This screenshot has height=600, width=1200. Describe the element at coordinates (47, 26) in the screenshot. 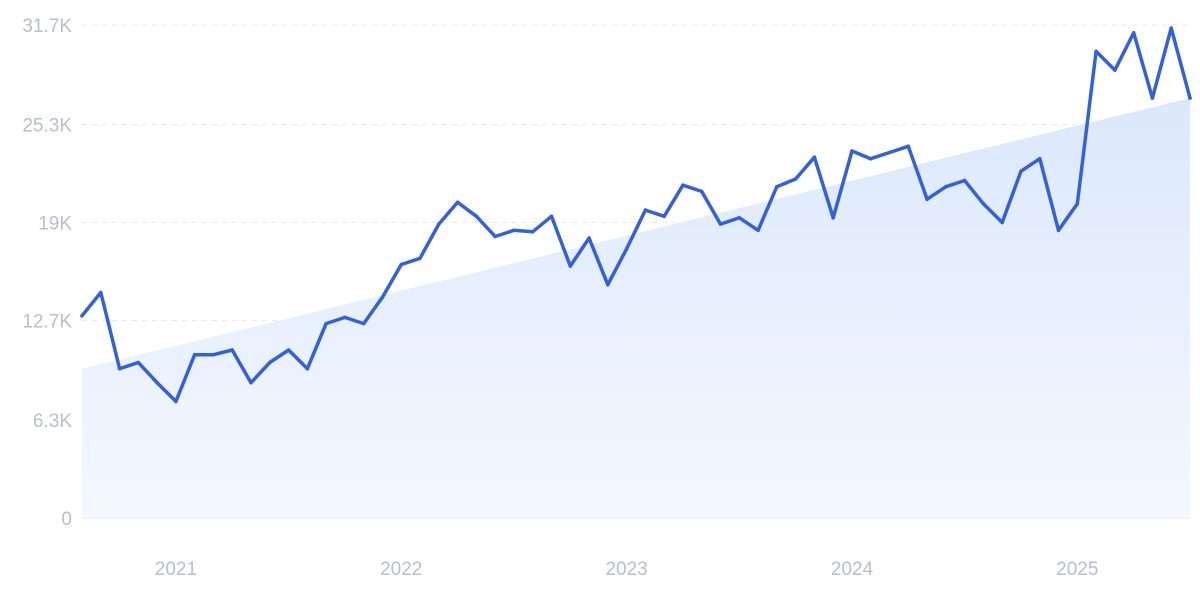

I see `y-tick-label: 31.7K` at that location.